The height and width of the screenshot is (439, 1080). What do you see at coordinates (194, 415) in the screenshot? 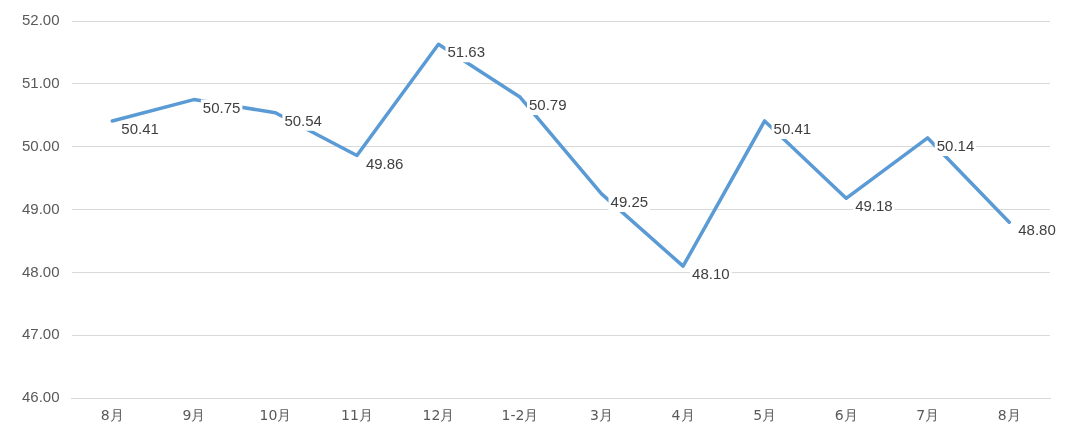
I see `x-tick-label: 9月` at bounding box center [194, 415].